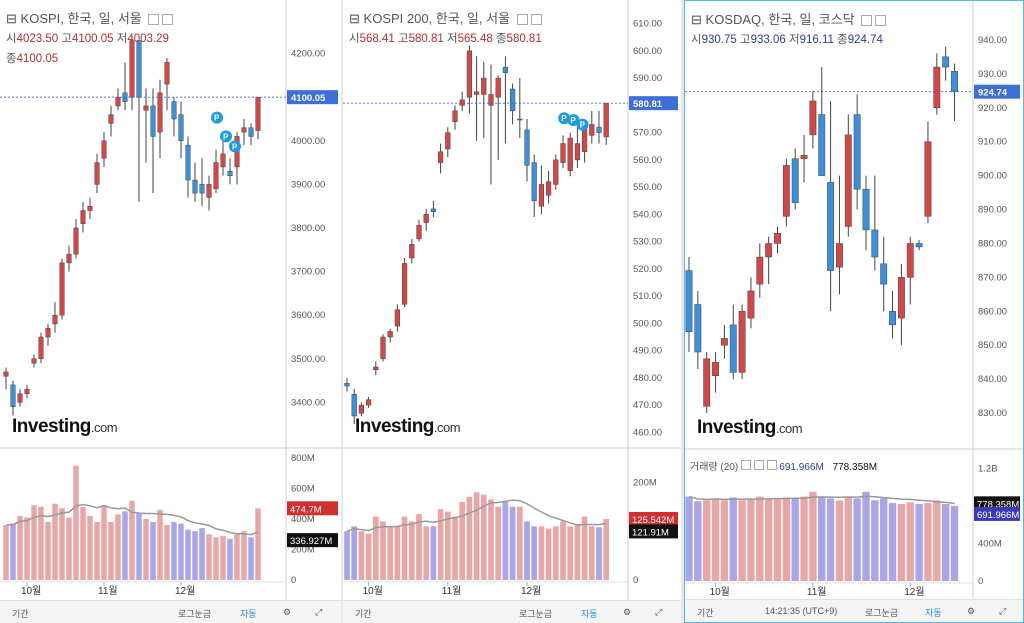 This screenshot has width=1024, height=623. I want to click on volume-tick-label: 1.2B, so click(988, 468).